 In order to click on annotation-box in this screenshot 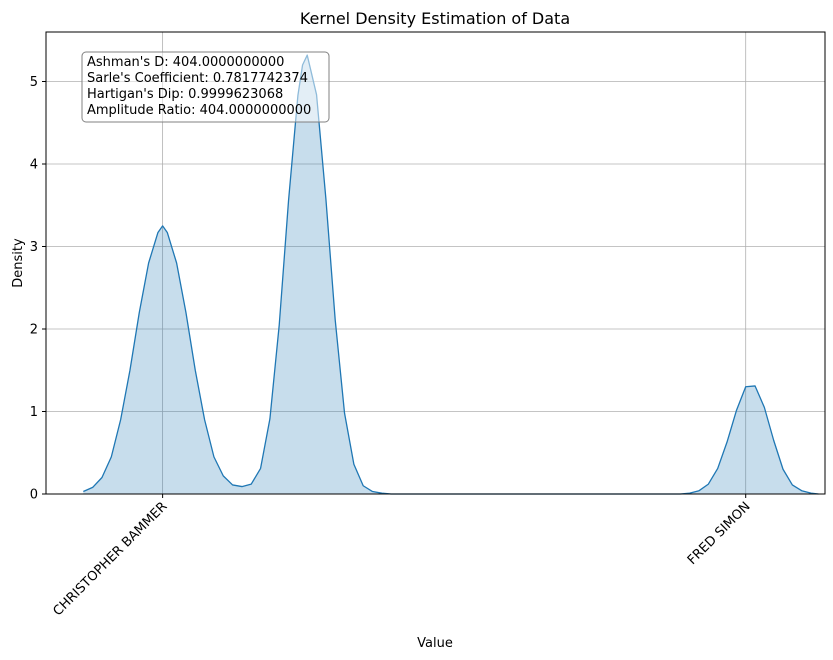, I will do `click(205, 87)`.